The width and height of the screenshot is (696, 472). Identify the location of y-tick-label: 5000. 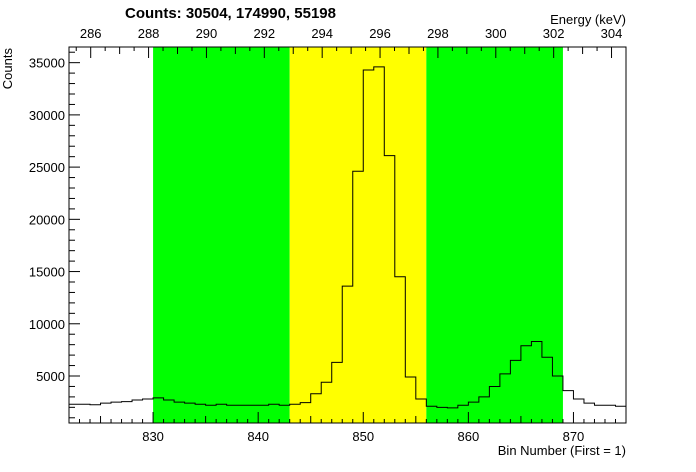
(50, 376).